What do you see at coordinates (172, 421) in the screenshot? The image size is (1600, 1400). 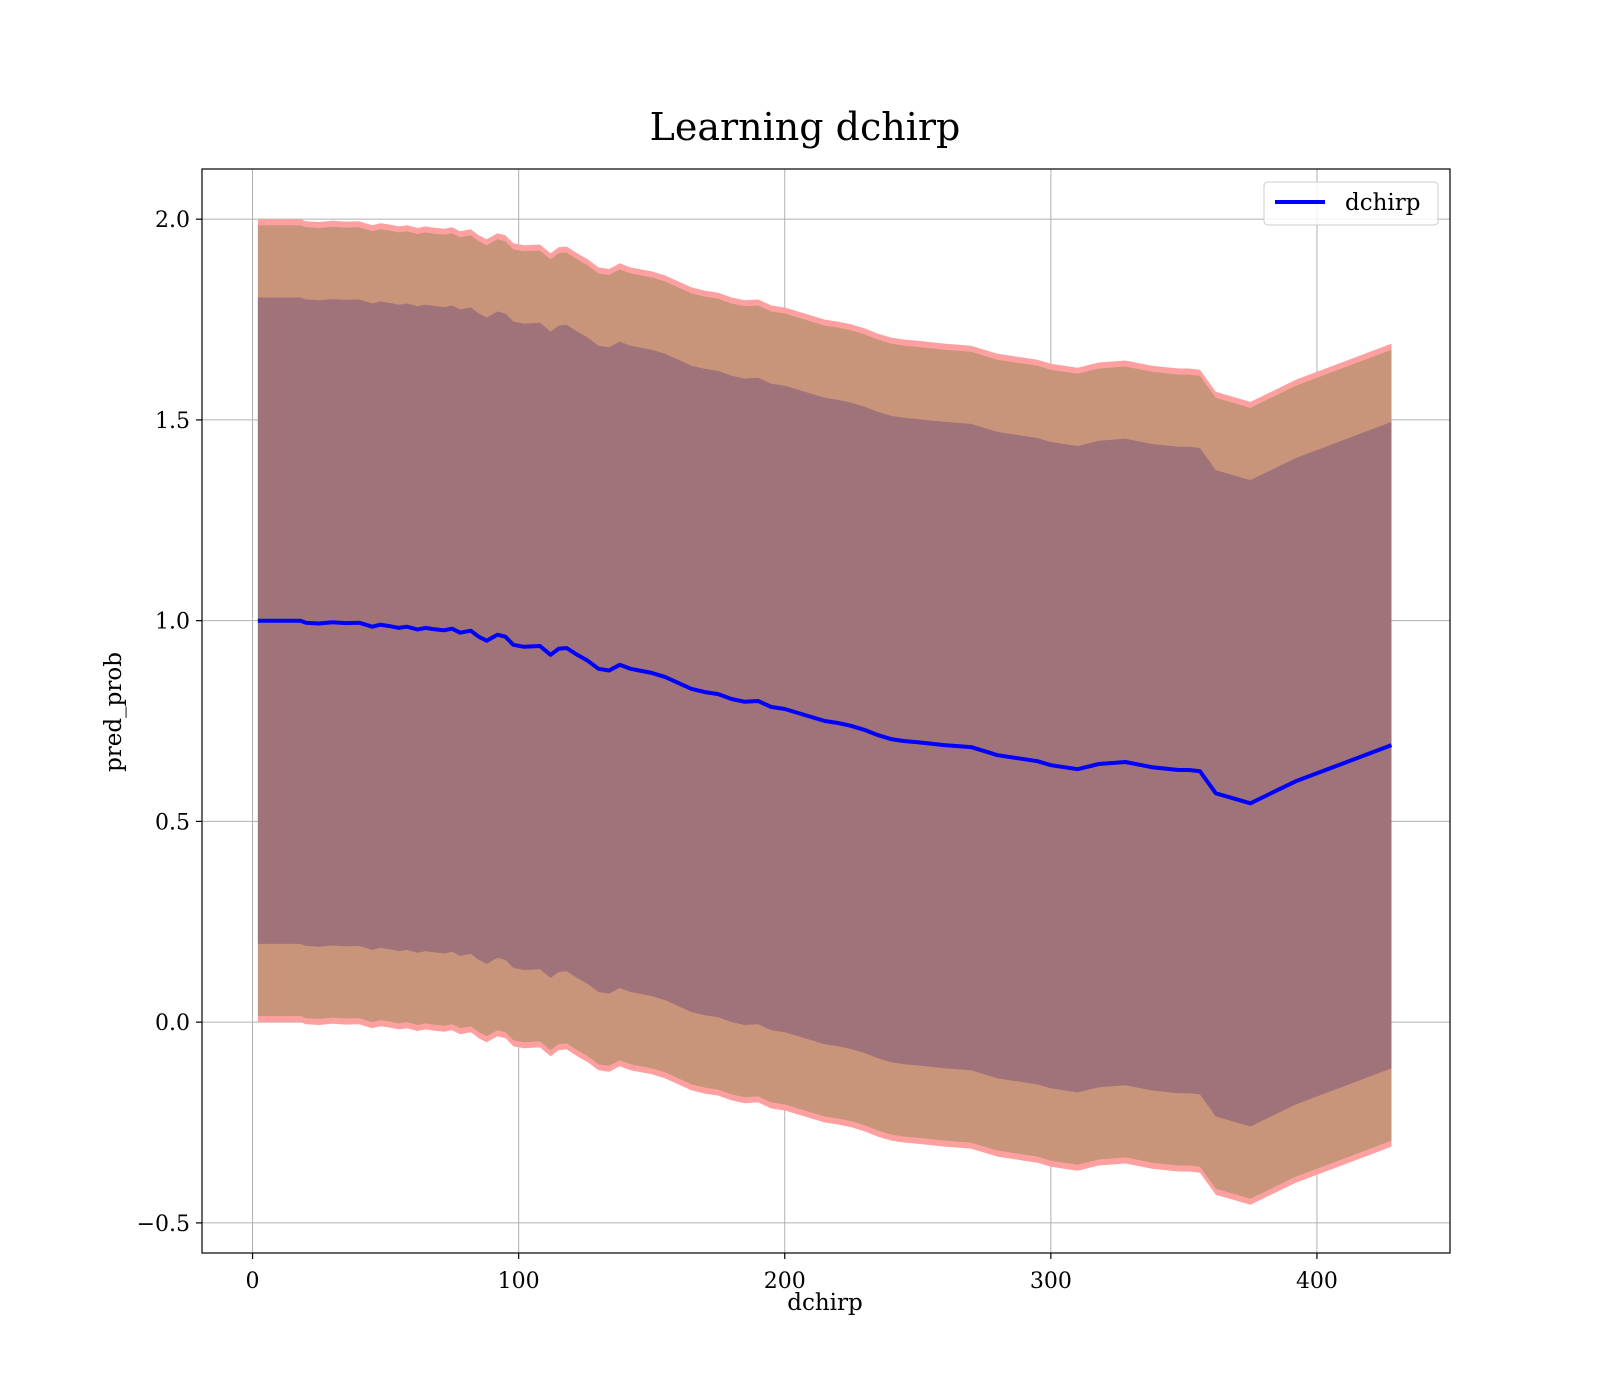 I see `y-tick-label: 1.5` at bounding box center [172, 421].